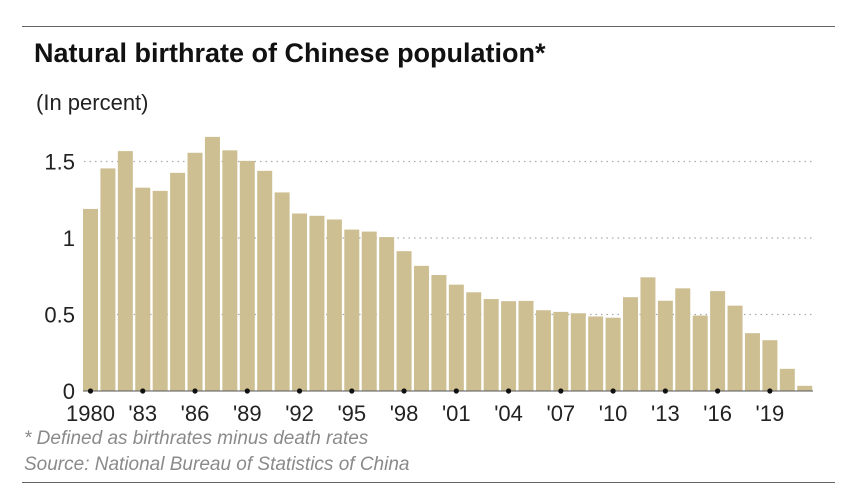  What do you see at coordinates (665, 413) in the screenshot?
I see `x-tick-label: '13` at bounding box center [665, 413].